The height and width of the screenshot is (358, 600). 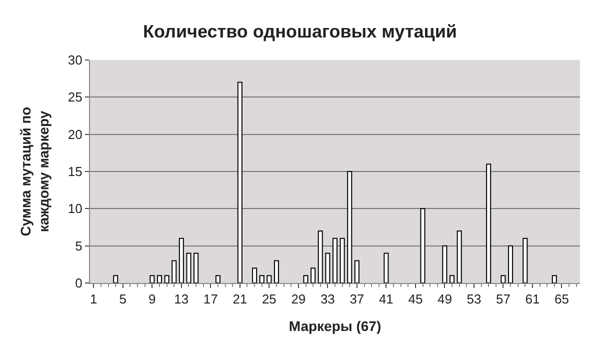 What do you see at coordinates (269, 299) in the screenshot?
I see `x-tick-label: 25` at bounding box center [269, 299].